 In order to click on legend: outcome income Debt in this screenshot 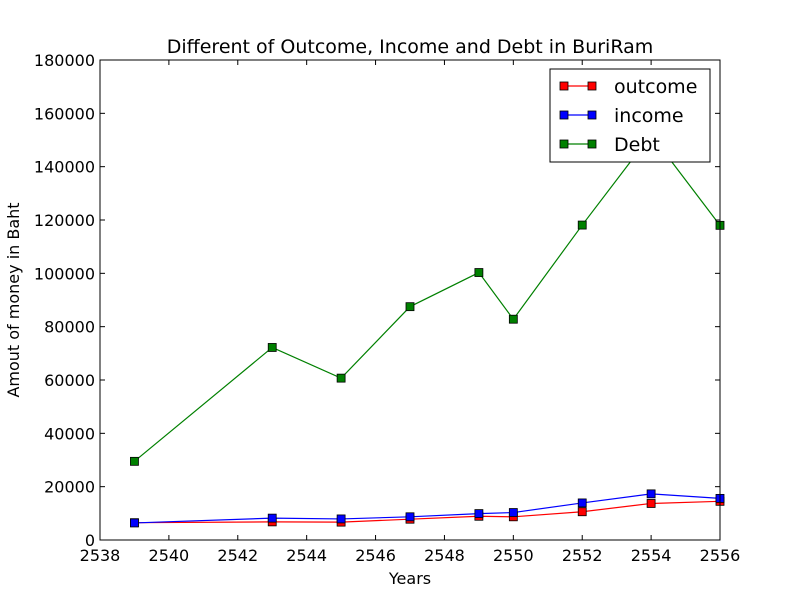, I will do `click(630, 115)`.